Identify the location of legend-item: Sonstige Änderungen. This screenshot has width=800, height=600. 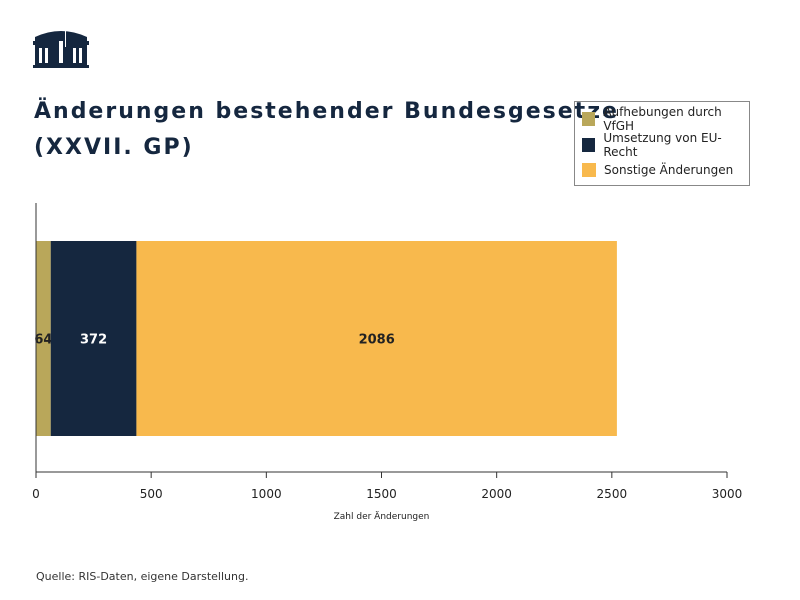
(657, 170).